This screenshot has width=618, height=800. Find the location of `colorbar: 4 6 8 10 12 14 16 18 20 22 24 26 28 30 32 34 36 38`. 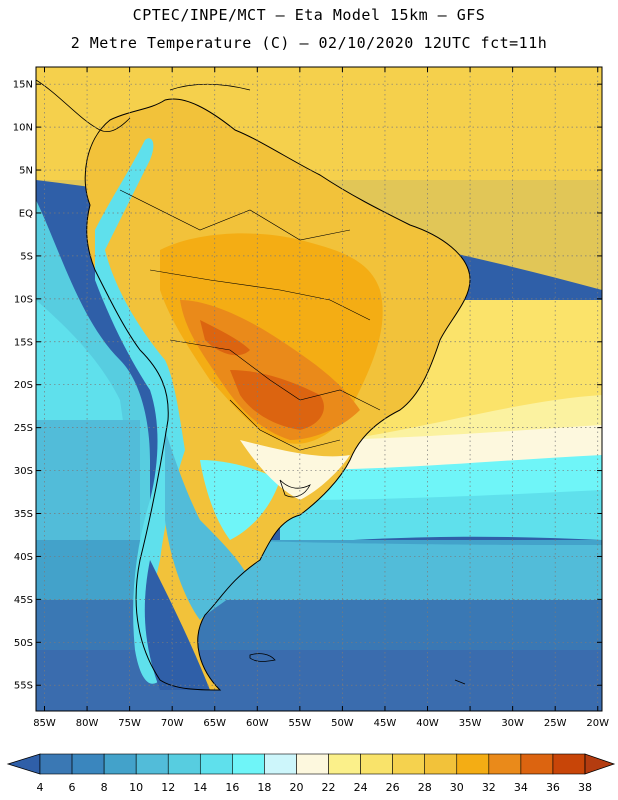

colorbar: 4 6 8 10 12 14 16 18 20 22 24 26 28 30 32 34 36 38 is located at coordinates (311, 773).